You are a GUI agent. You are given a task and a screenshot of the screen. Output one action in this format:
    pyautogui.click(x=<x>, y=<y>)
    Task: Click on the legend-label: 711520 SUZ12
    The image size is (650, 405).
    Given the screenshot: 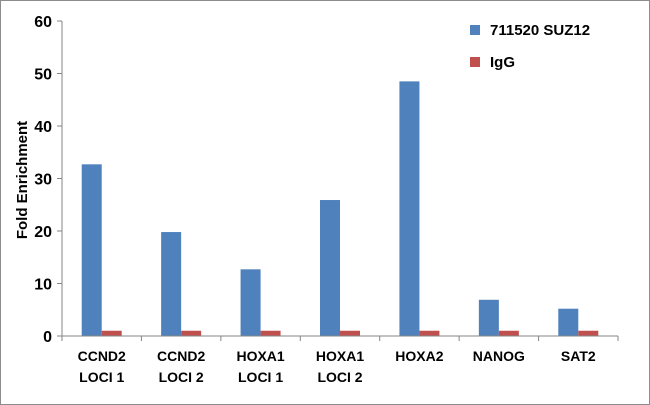 What is the action you would take?
    pyautogui.click(x=540, y=30)
    